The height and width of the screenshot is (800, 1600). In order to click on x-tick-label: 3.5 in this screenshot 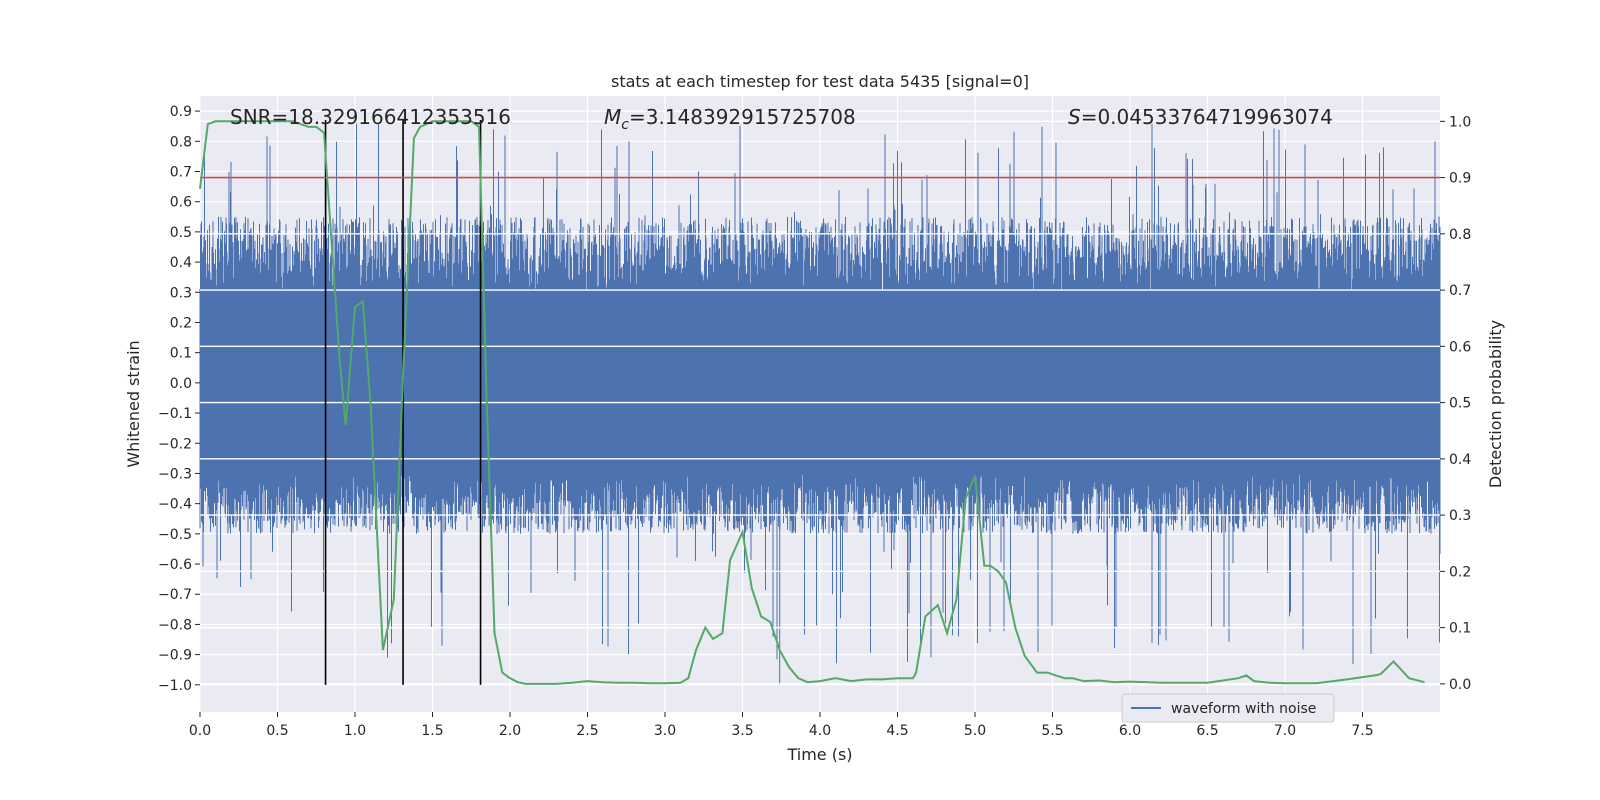, I will do `click(742, 731)`.